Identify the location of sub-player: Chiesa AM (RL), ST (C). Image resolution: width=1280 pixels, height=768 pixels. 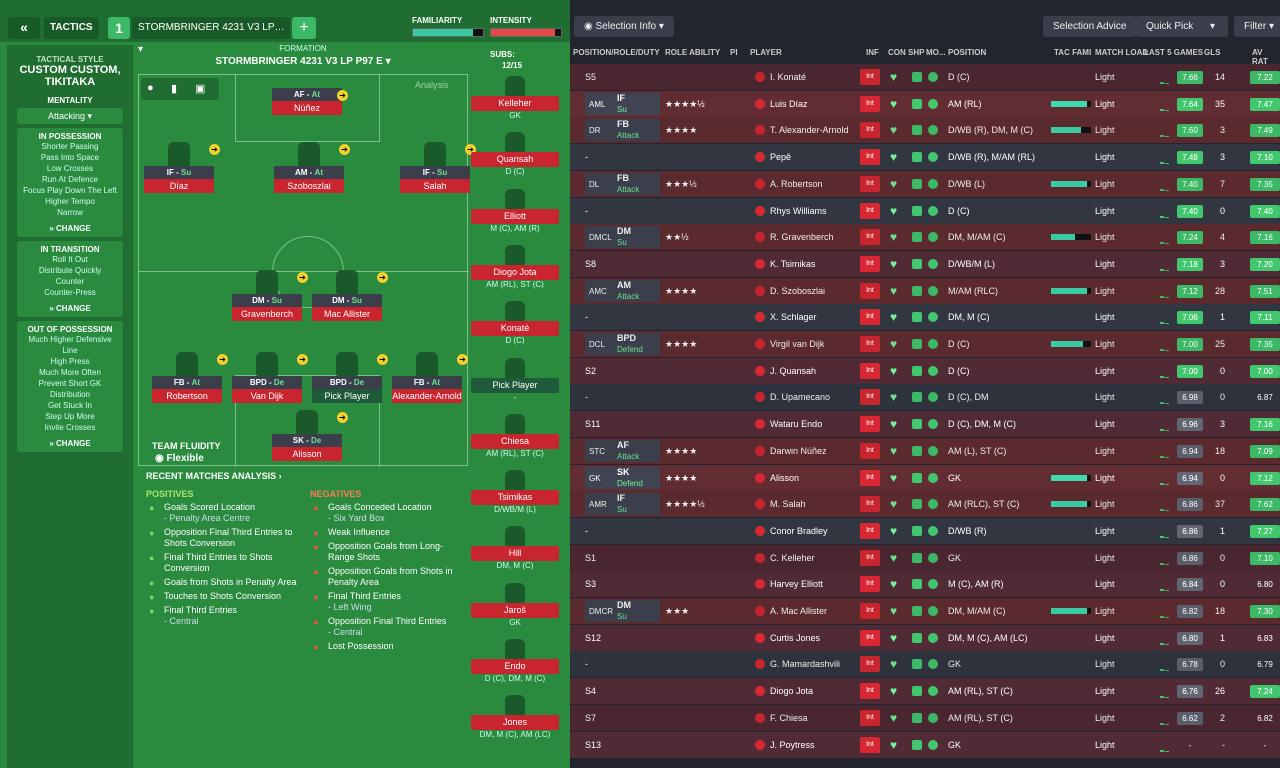
(515, 436).